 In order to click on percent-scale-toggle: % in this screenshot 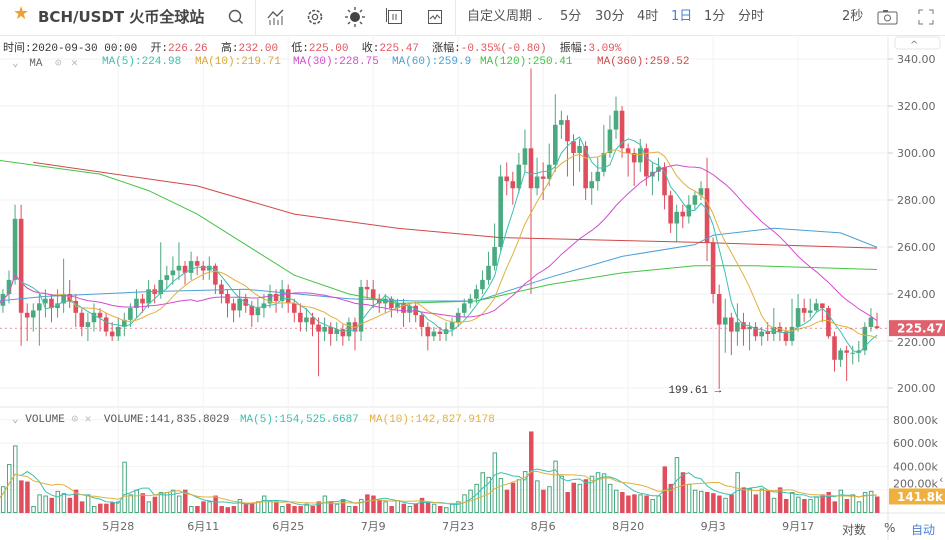, I will do `click(890, 528)`.